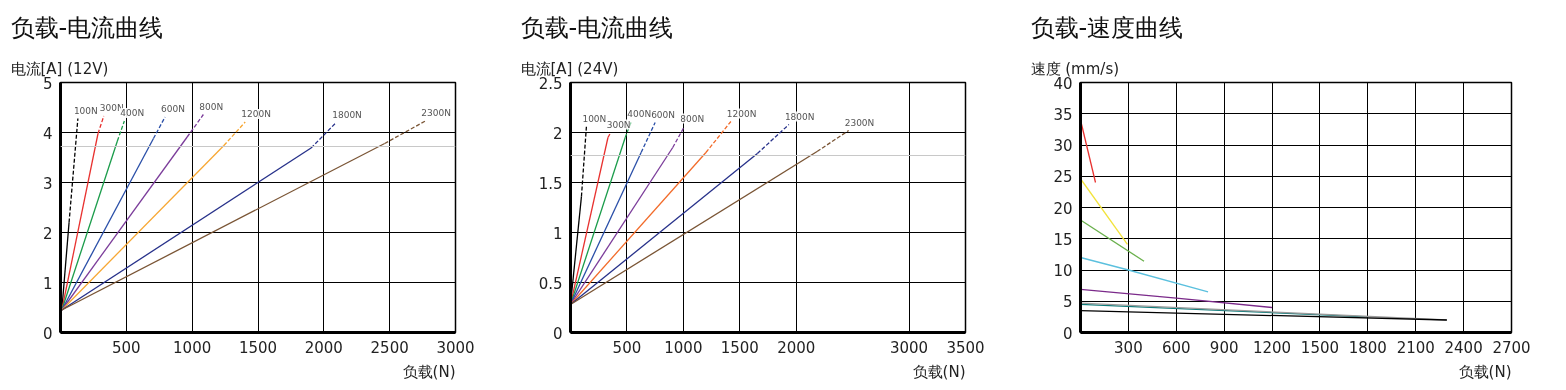  Describe the element at coordinates (47, 133) in the screenshot. I see `y-tick-label: 4` at that location.